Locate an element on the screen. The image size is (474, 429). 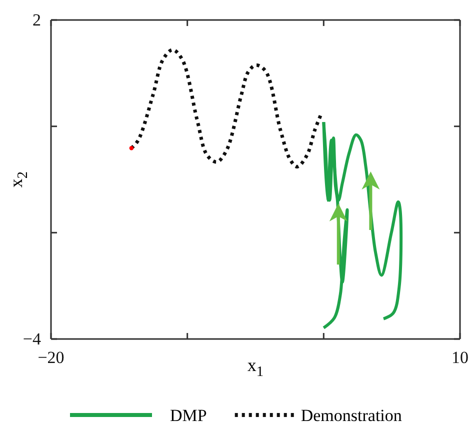
legend-label: DMP is located at coordinates (188, 415).